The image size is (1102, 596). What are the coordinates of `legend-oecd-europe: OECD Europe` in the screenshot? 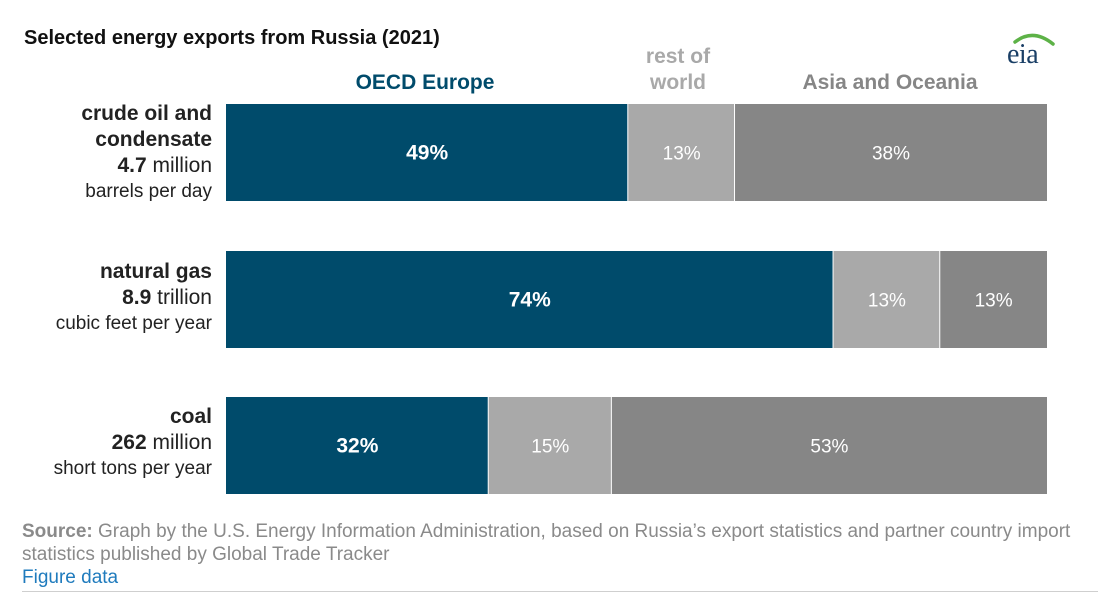 It's located at (425, 82).